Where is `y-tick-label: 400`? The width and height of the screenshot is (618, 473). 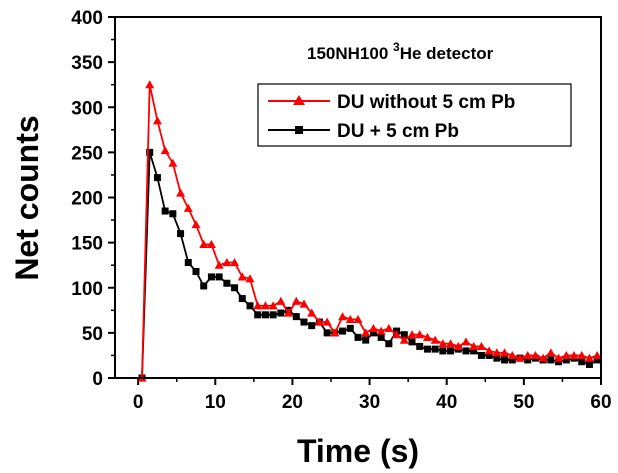
y-tick-label: 400 is located at coordinates (87, 18).